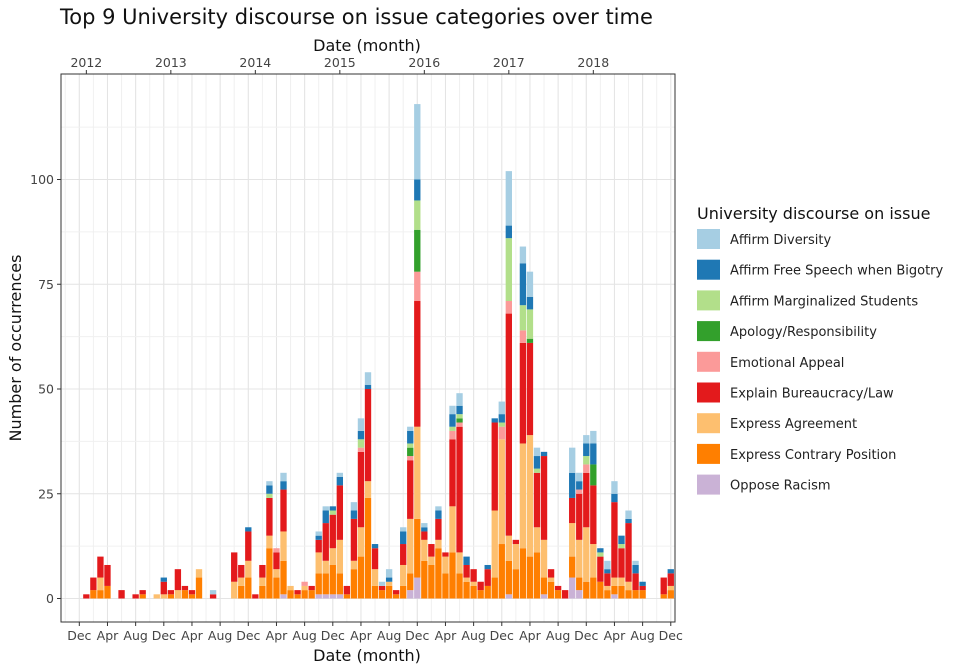 This screenshot has width=960, height=672. What do you see at coordinates (770, 361) in the screenshot?
I see `legend-item: Emotional Appeal` at bounding box center [770, 361].